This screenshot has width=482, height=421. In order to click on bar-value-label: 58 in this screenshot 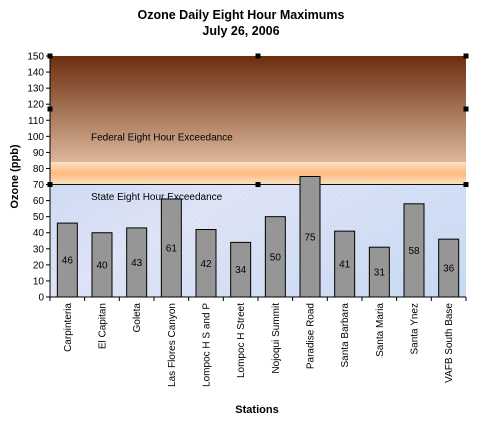, I will do `click(414, 251)`.